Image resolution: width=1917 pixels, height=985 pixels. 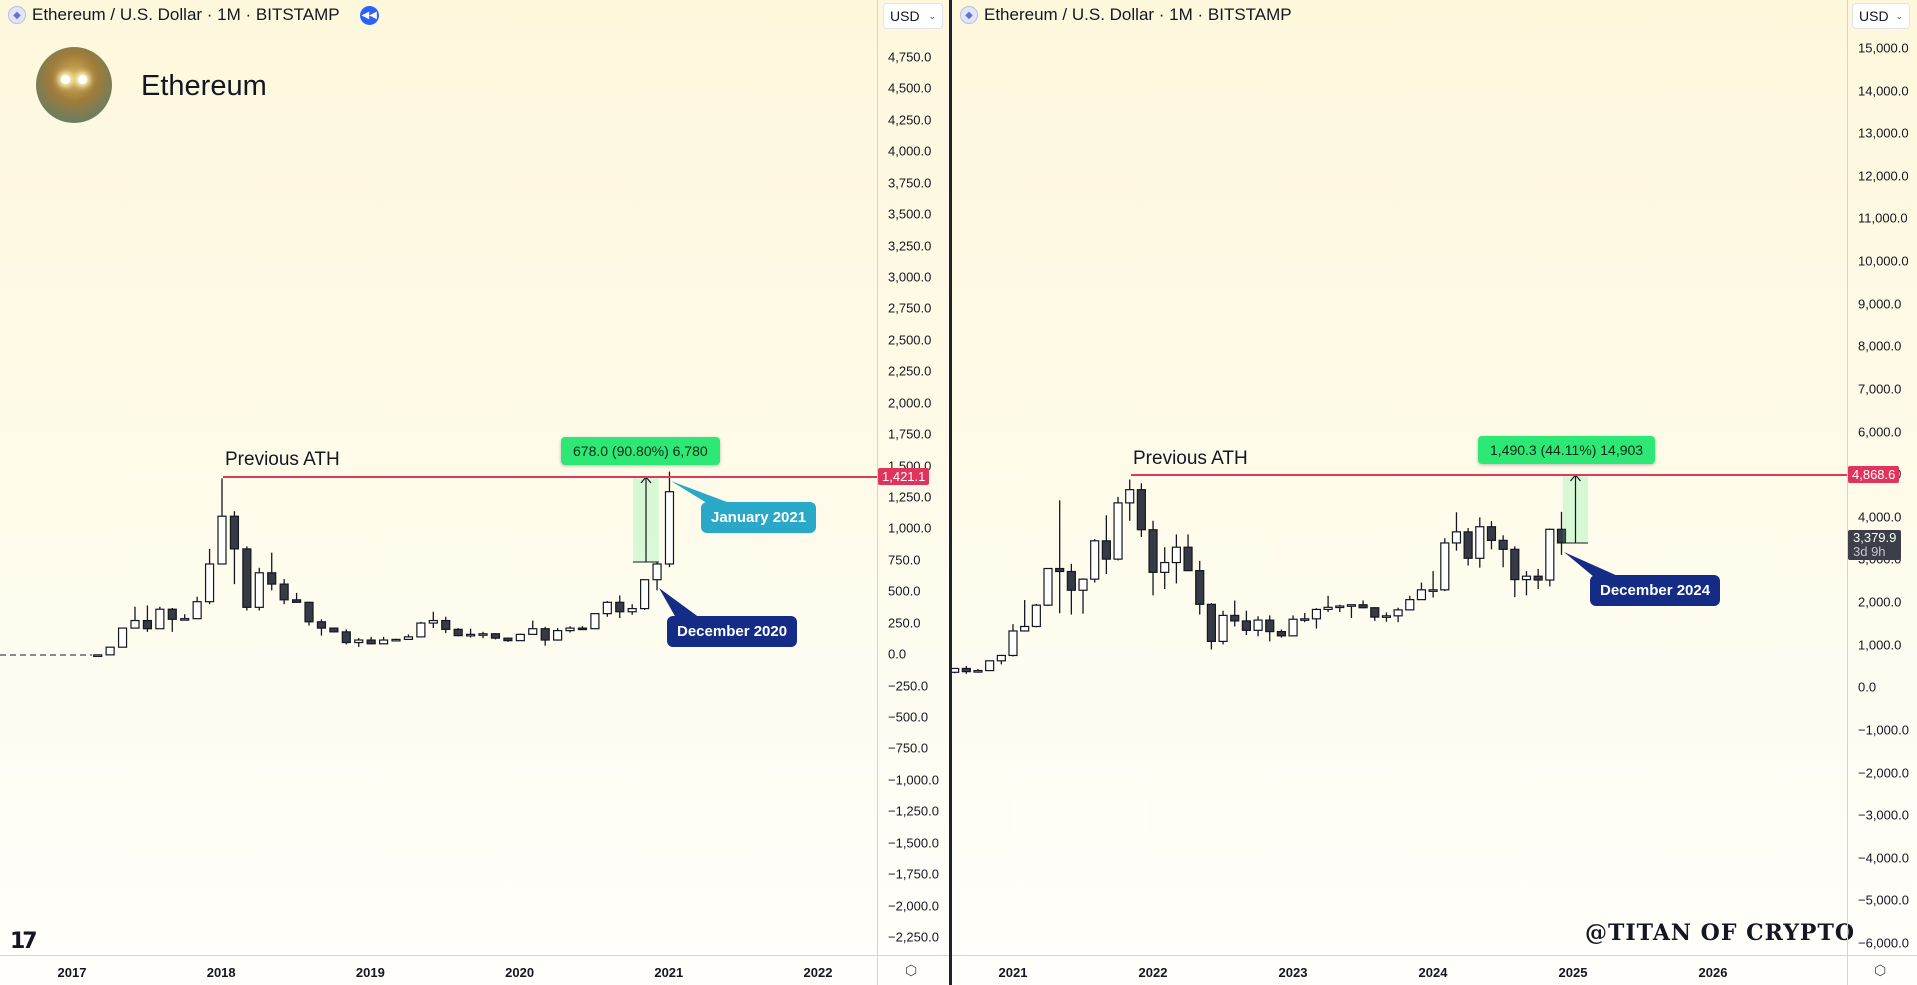 What do you see at coordinates (1567, 450) in the screenshot?
I see `price-range-measure: 1,490.3 (44.11%) 14,903` at bounding box center [1567, 450].